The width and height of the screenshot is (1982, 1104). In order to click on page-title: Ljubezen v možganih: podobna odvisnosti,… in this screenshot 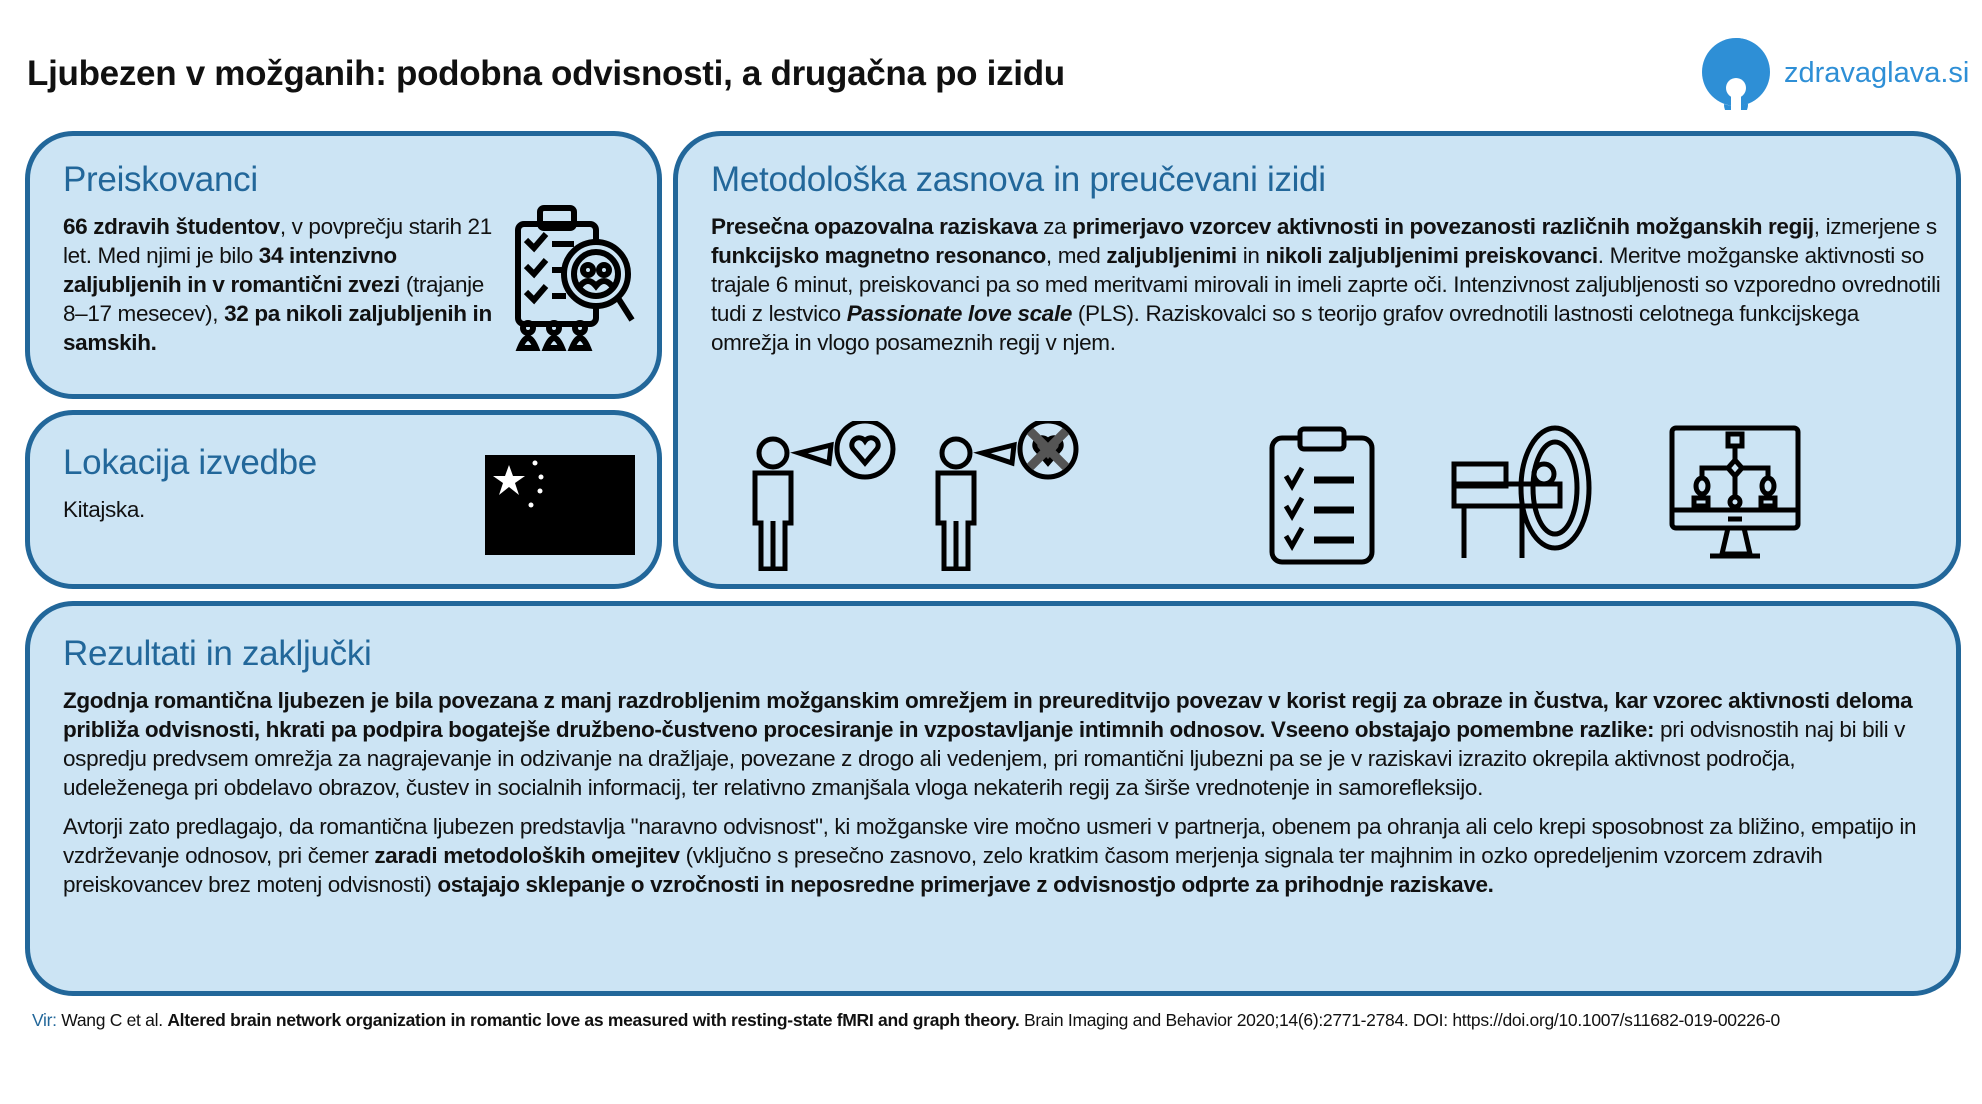, I will do `click(546, 73)`.